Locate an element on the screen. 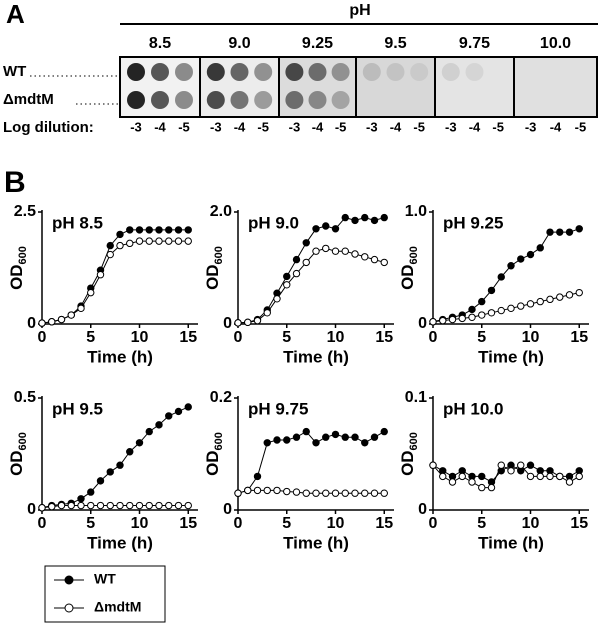 This screenshot has height=630, width=600. y-tick-label: 2.0 is located at coordinates (221, 211).